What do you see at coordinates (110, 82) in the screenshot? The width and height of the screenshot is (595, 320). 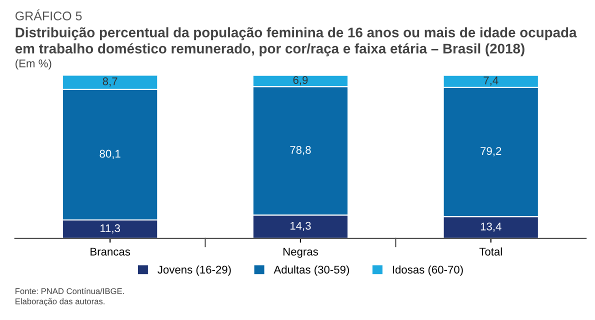 I see `data-label: 8,7` at bounding box center [110, 82].